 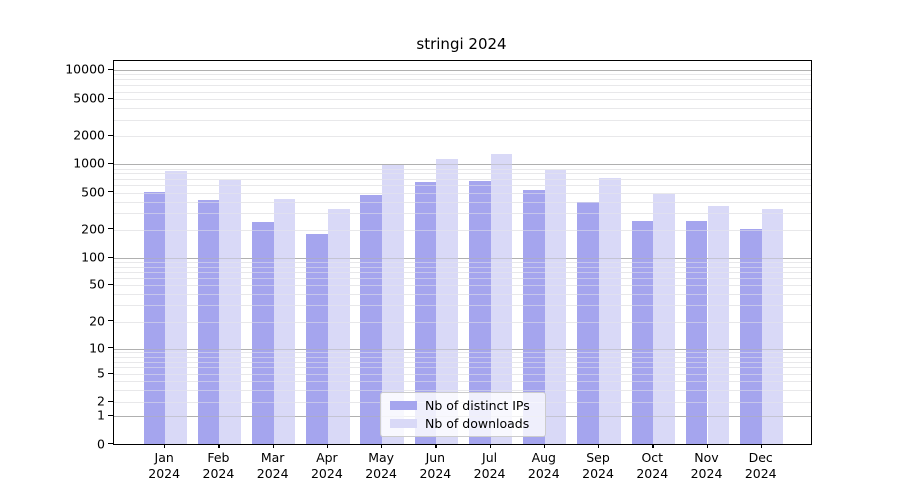 What do you see at coordinates (101, 373) in the screenshot?
I see `y-tick-label-5: 5` at bounding box center [101, 373].